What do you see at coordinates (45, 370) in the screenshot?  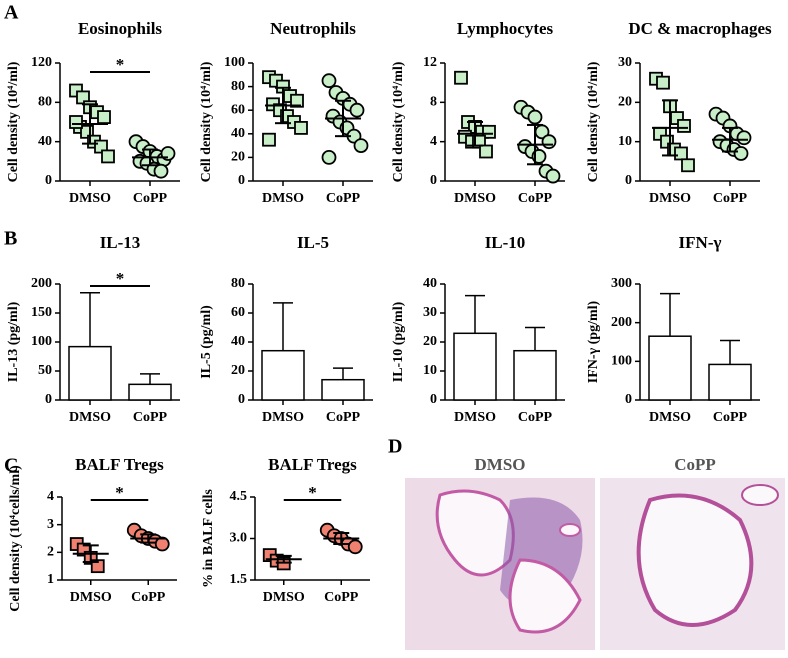 I see `y-tick-label: 50` at bounding box center [45, 370].